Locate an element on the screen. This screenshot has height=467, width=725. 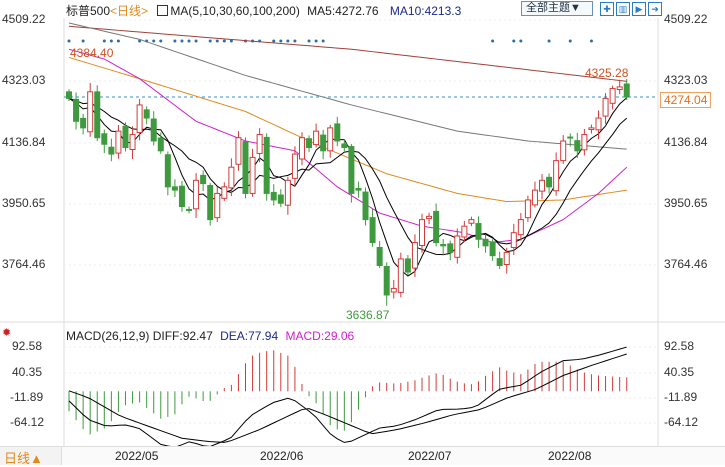
crosshair-icon: ✚ is located at coordinates (607, 9).